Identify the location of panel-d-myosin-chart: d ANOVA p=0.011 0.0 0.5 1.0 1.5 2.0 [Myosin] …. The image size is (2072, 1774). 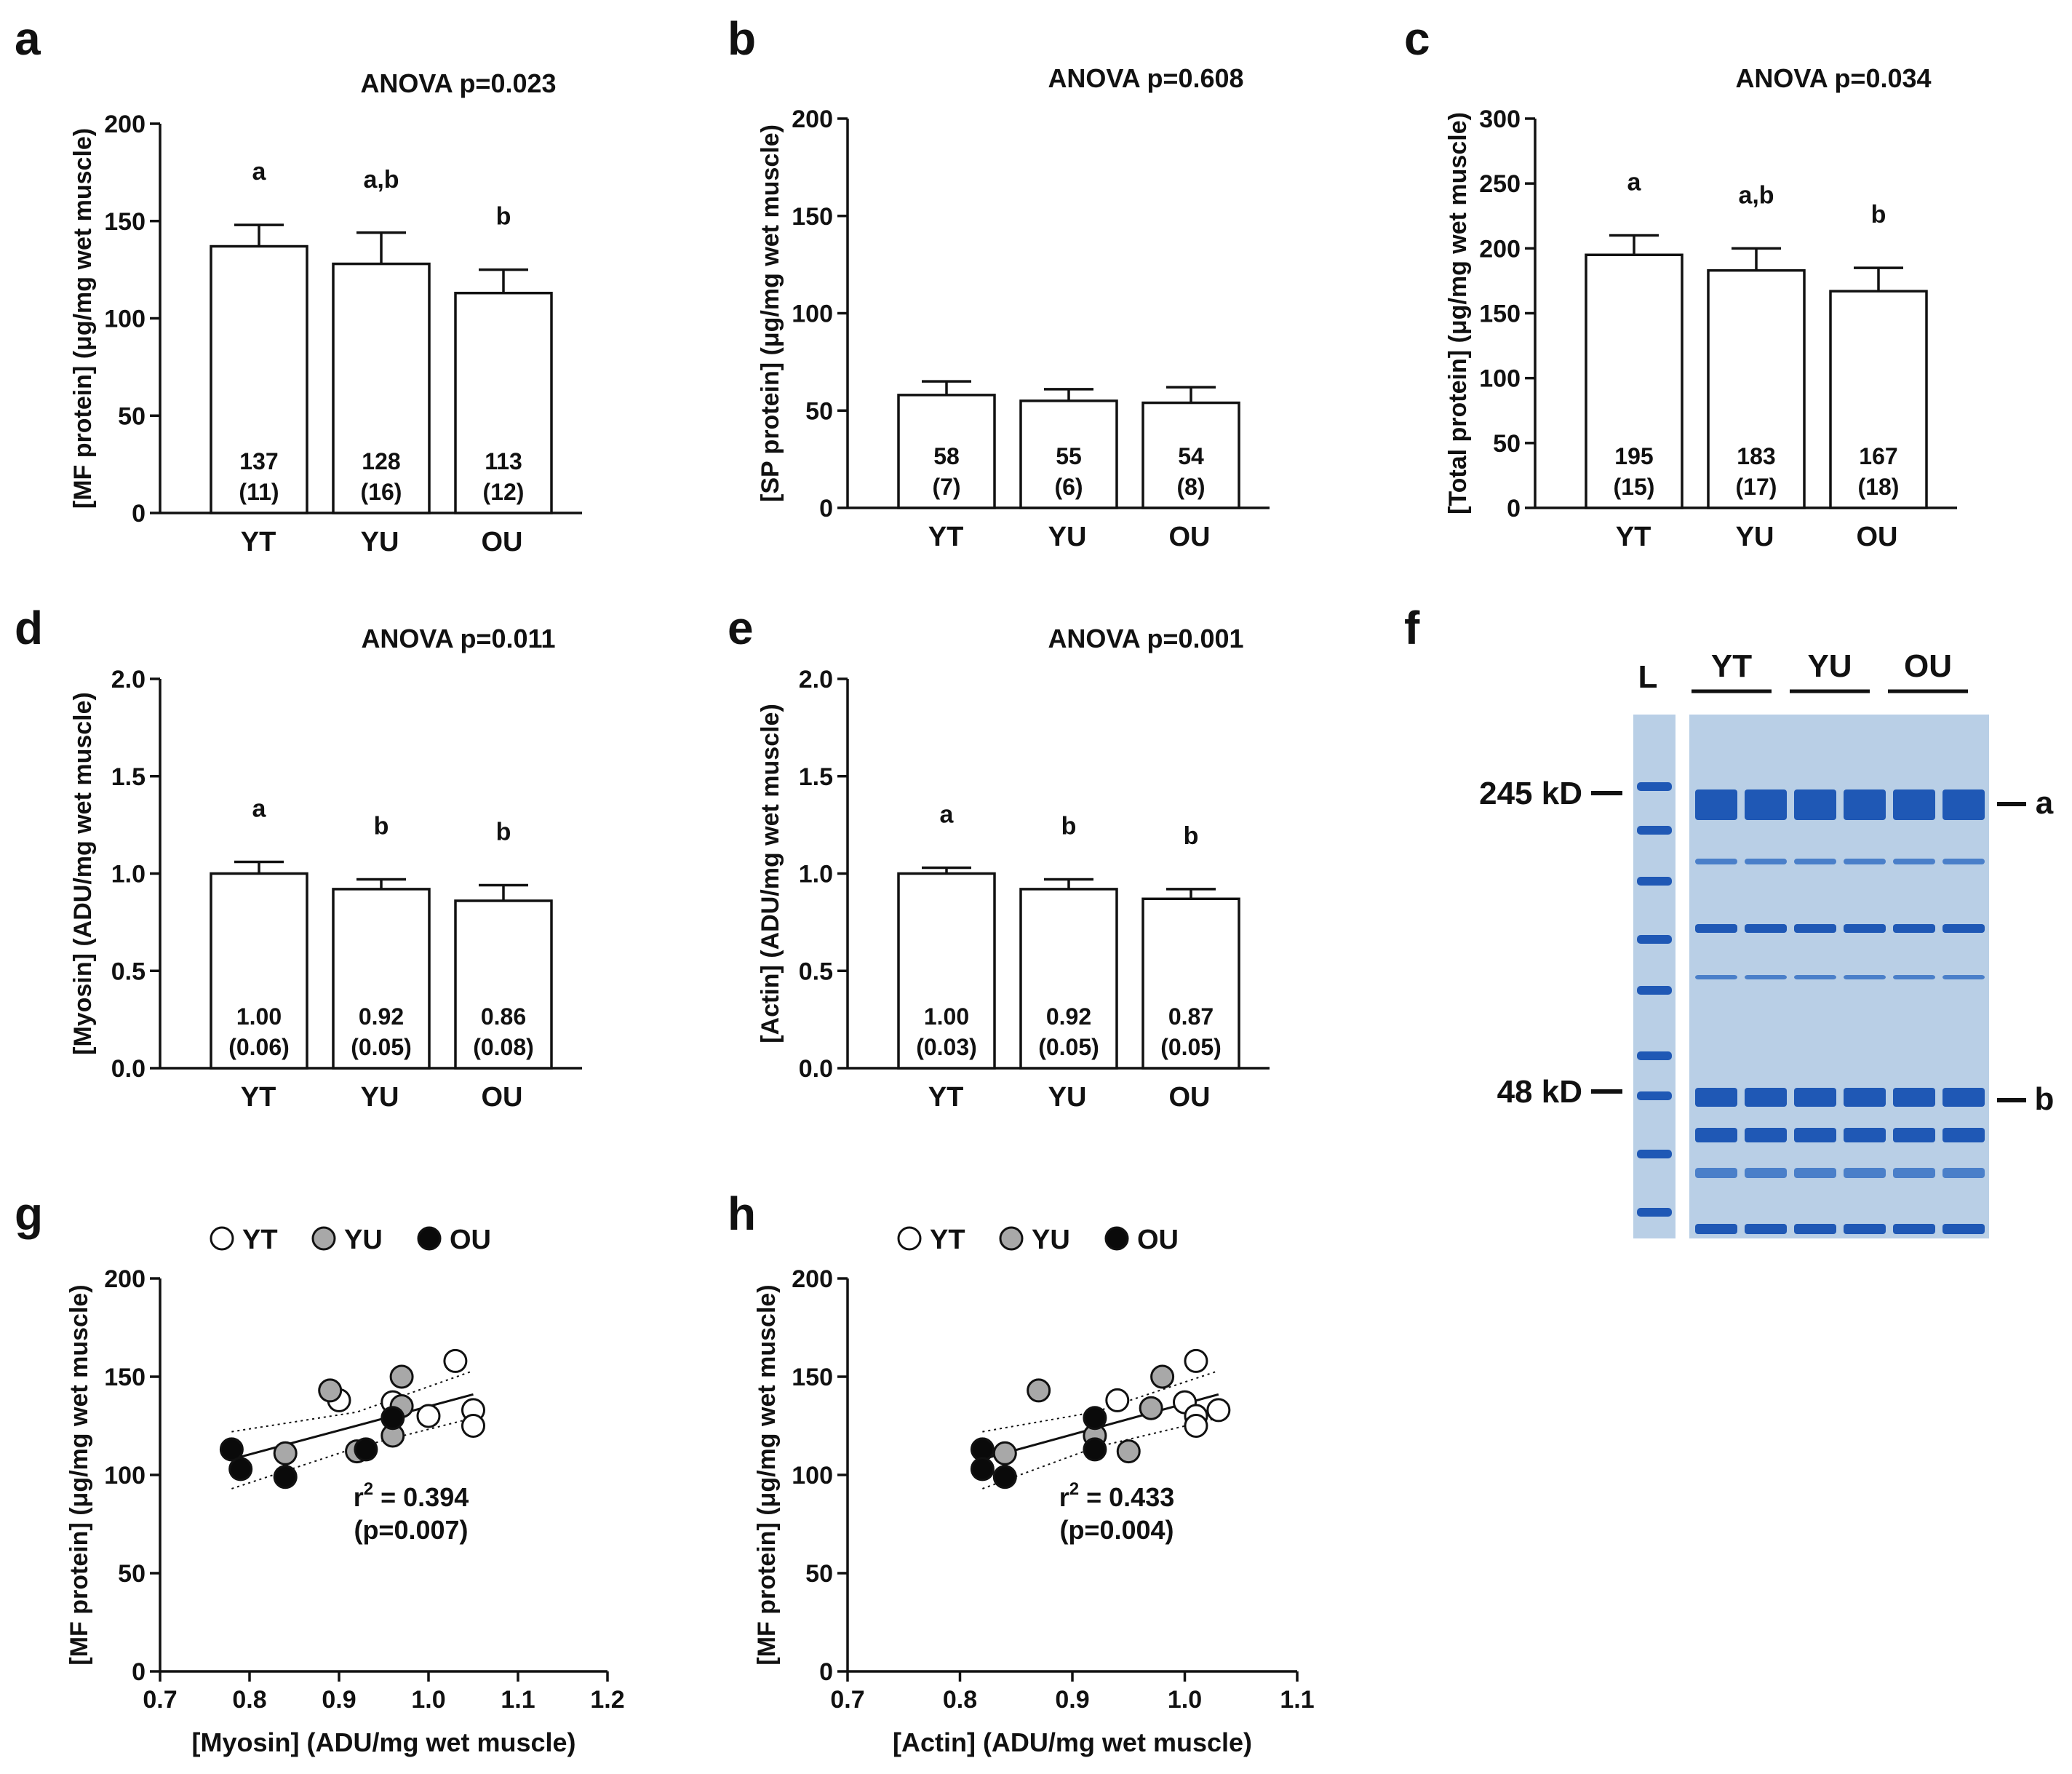
(298, 858).